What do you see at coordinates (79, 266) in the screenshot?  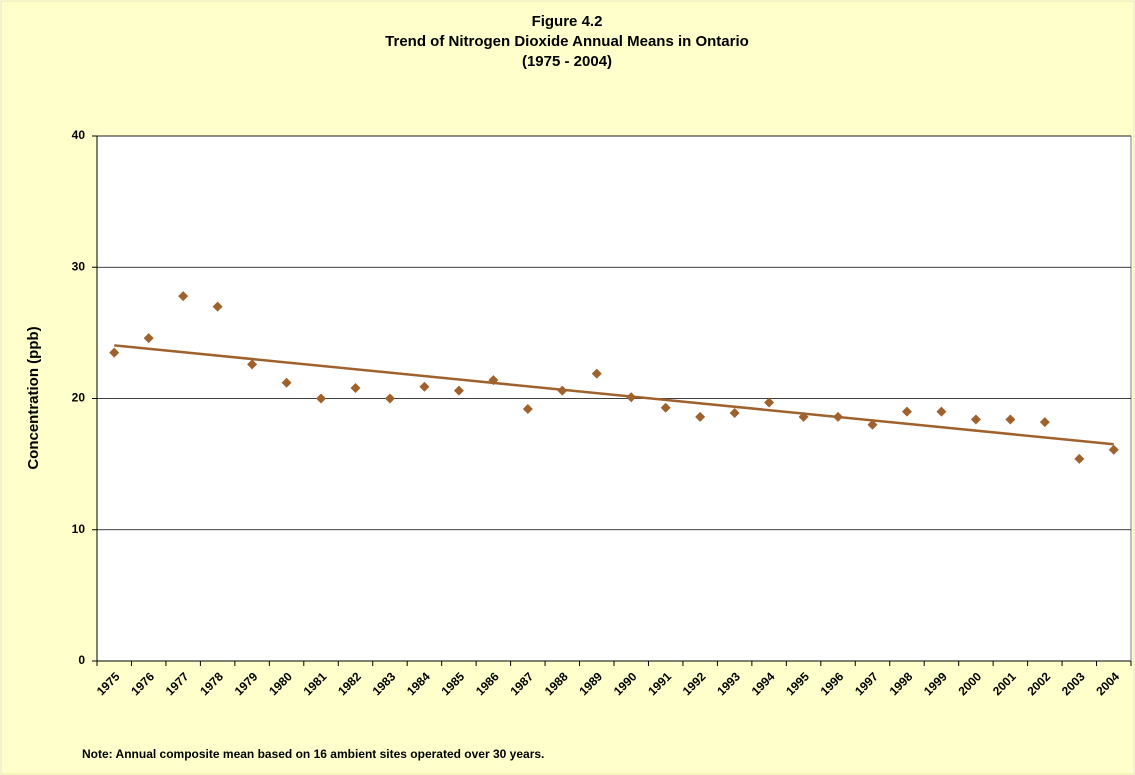 I see `y-tick-label: 30` at bounding box center [79, 266].